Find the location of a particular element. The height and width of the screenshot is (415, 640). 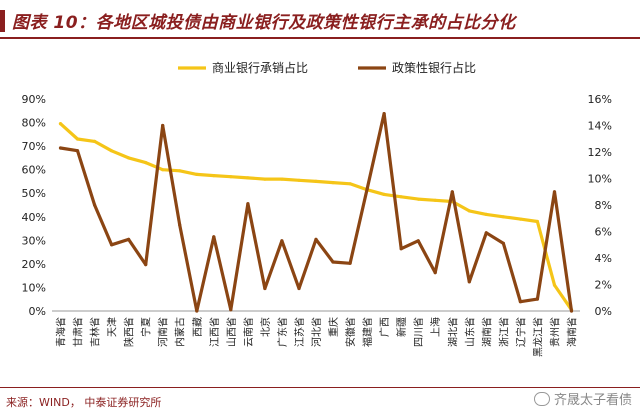

right-axis-tick-label: 14% is located at coordinates (600, 126).